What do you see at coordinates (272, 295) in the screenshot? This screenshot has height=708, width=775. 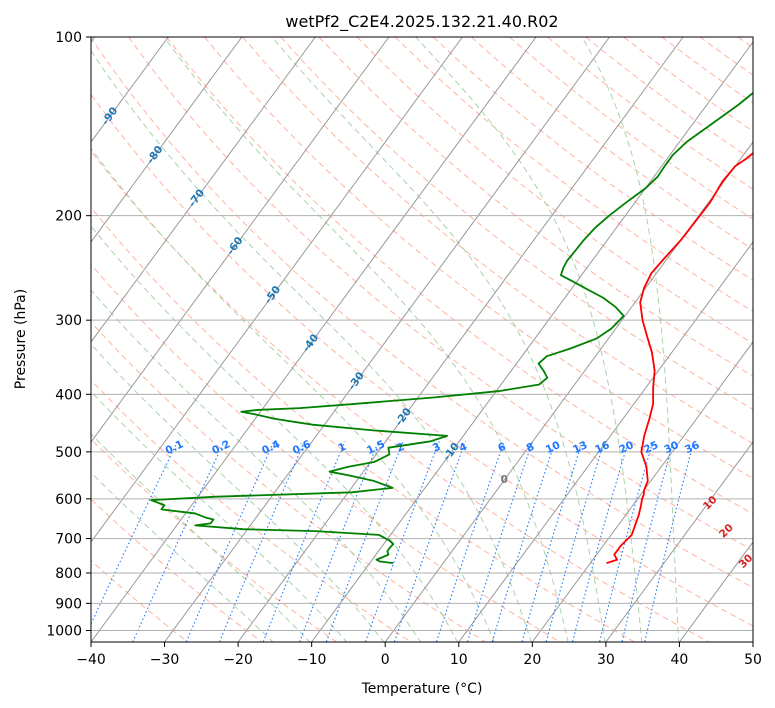 I see `isotherm-label: -50` at bounding box center [272, 295].